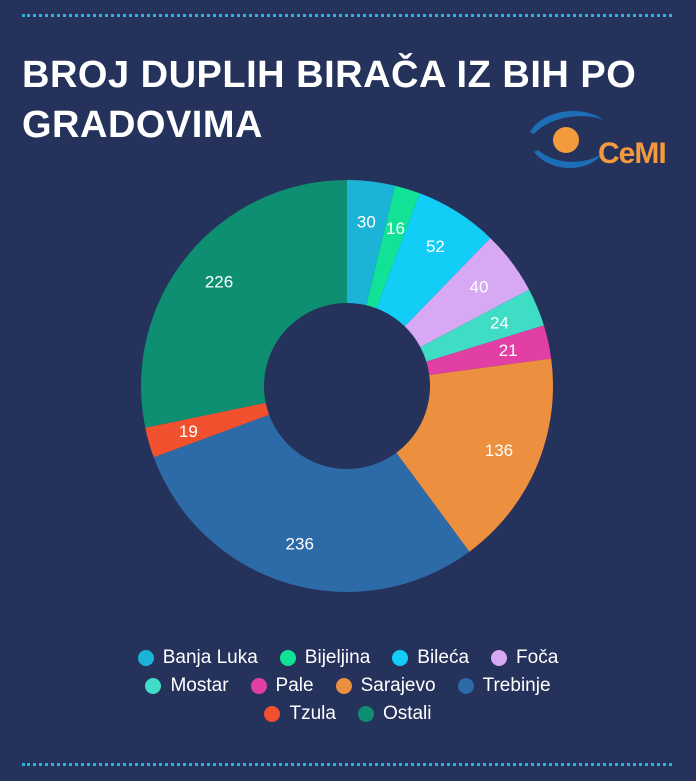  Describe the element at coordinates (508, 350) in the screenshot. I see `data-label: 21` at that location.